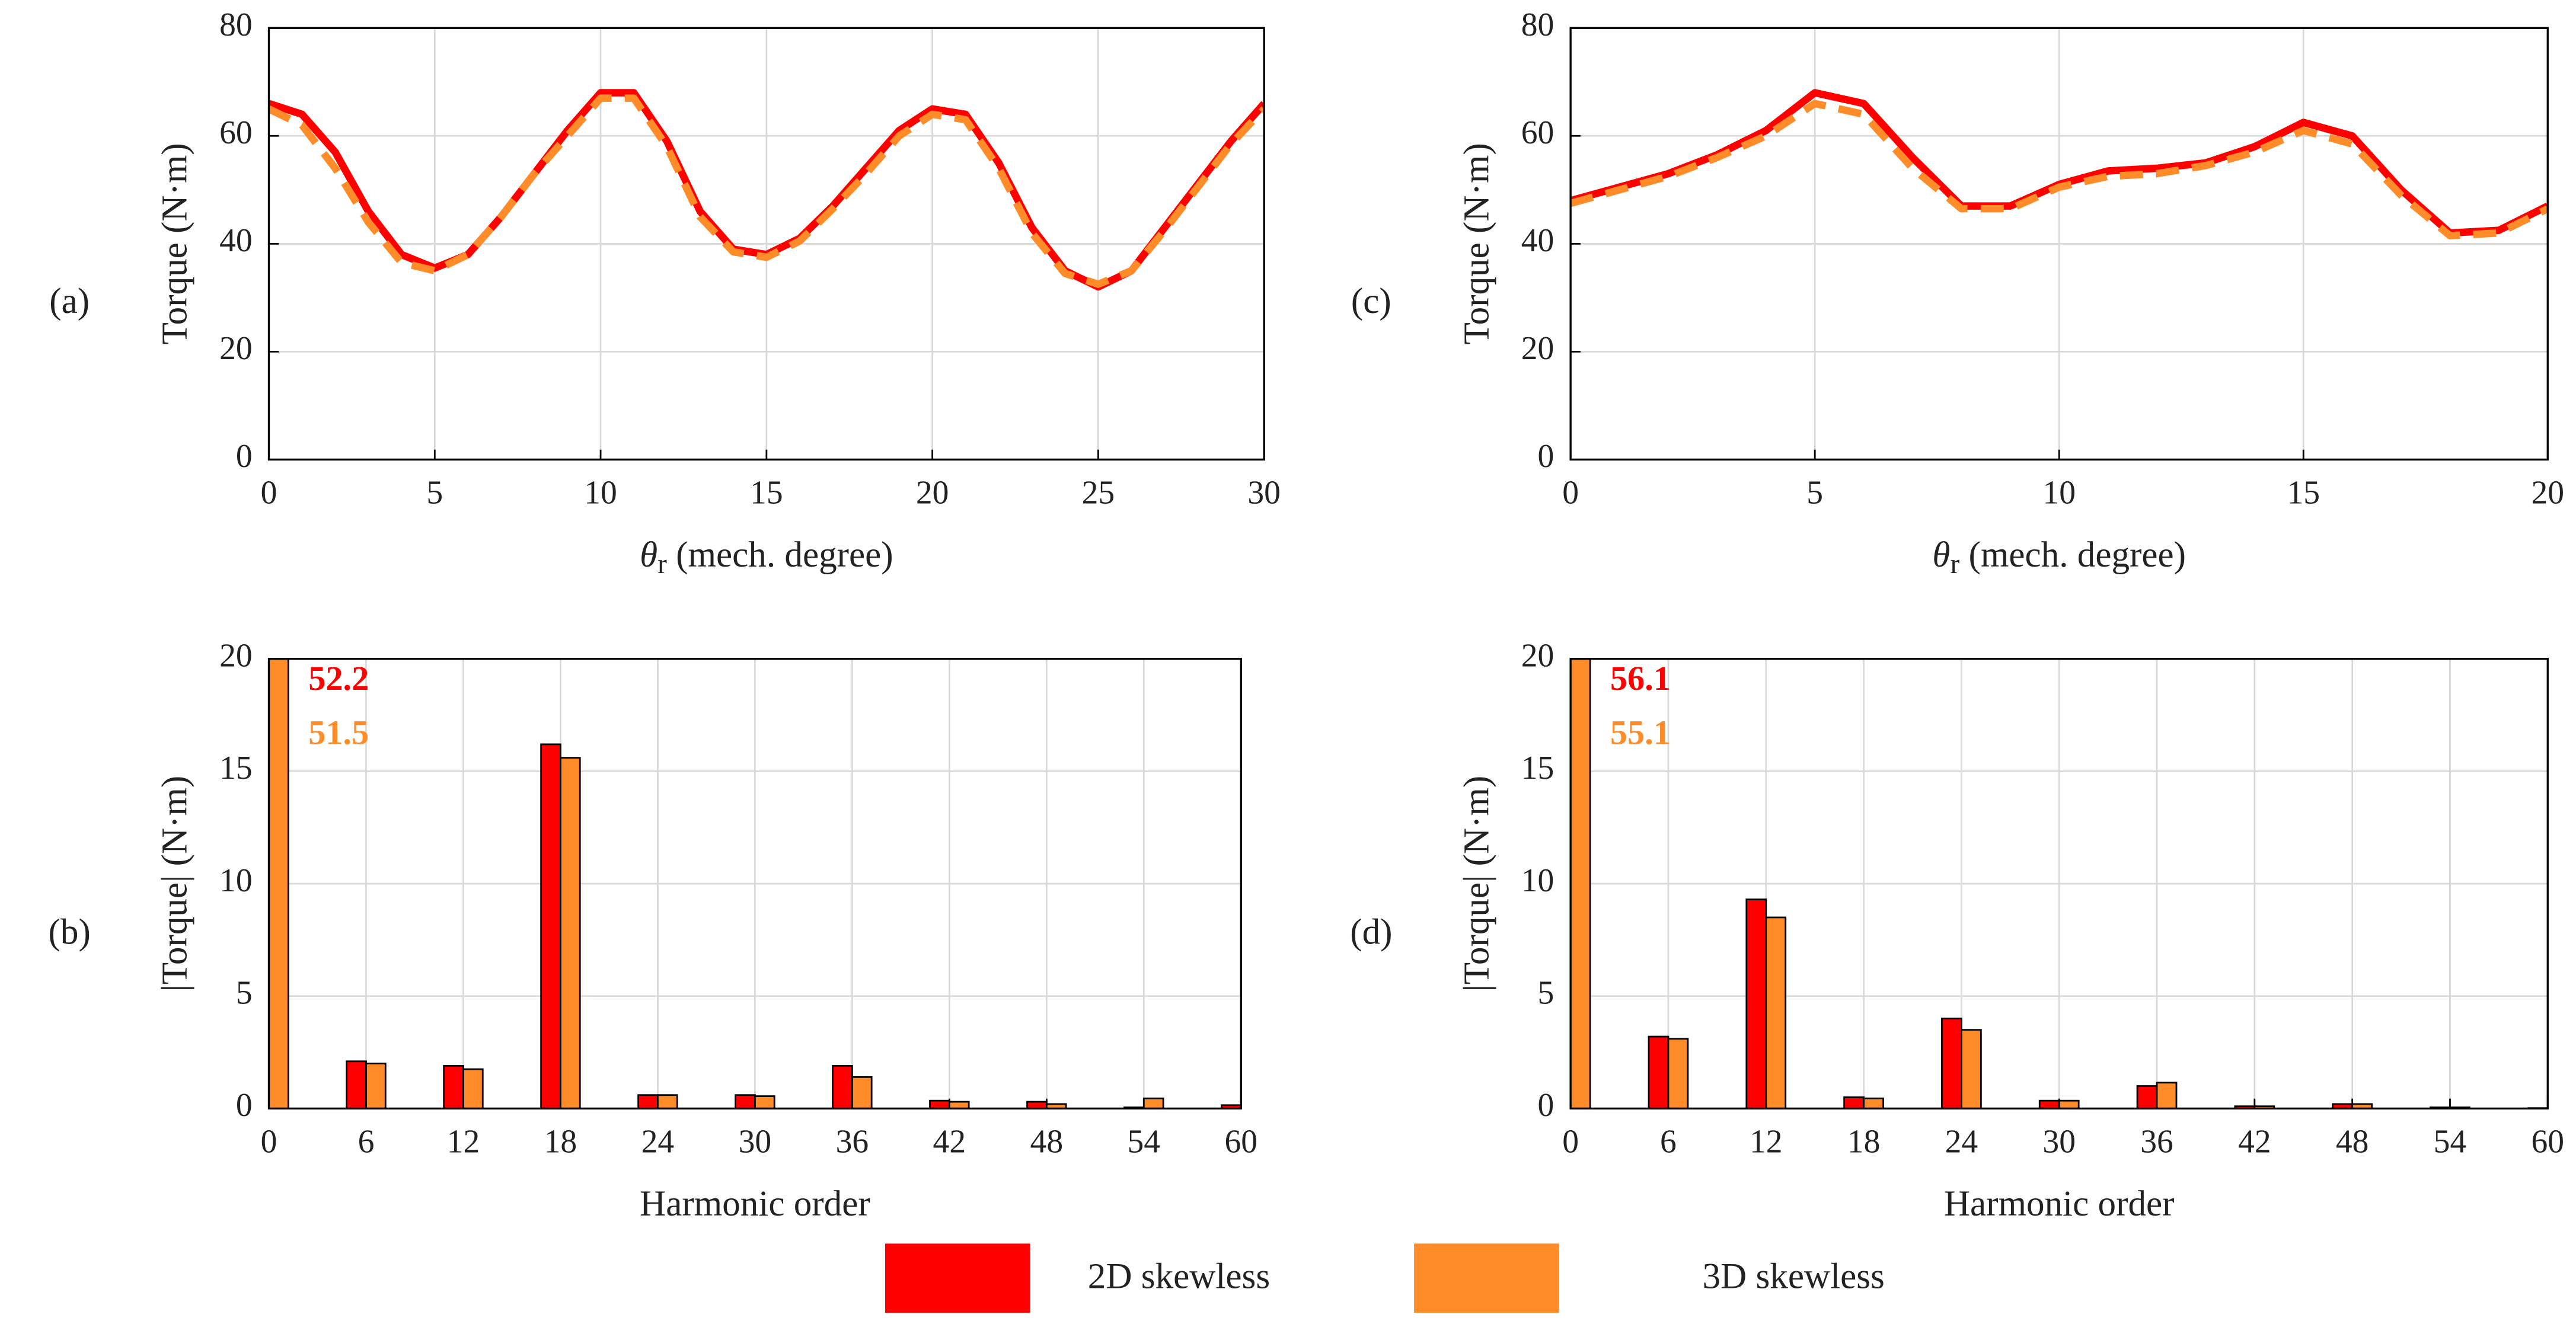 The width and height of the screenshot is (2576, 1321). What do you see at coordinates (662, 564) in the screenshot?
I see `x-axis-label-part: r` at bounding box center [662, 564].